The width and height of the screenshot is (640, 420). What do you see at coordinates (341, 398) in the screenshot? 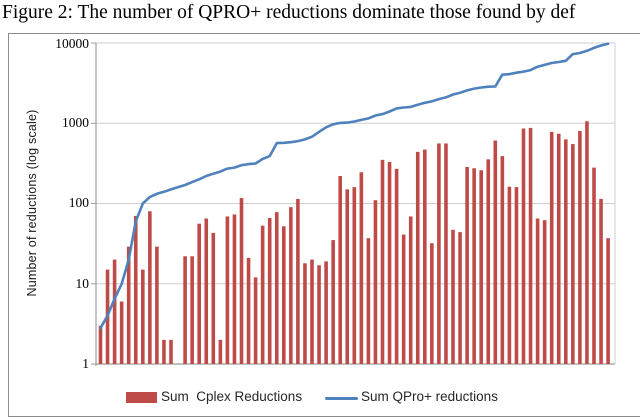
I see `legend-line-swatch` at bounding box center [341, 398].